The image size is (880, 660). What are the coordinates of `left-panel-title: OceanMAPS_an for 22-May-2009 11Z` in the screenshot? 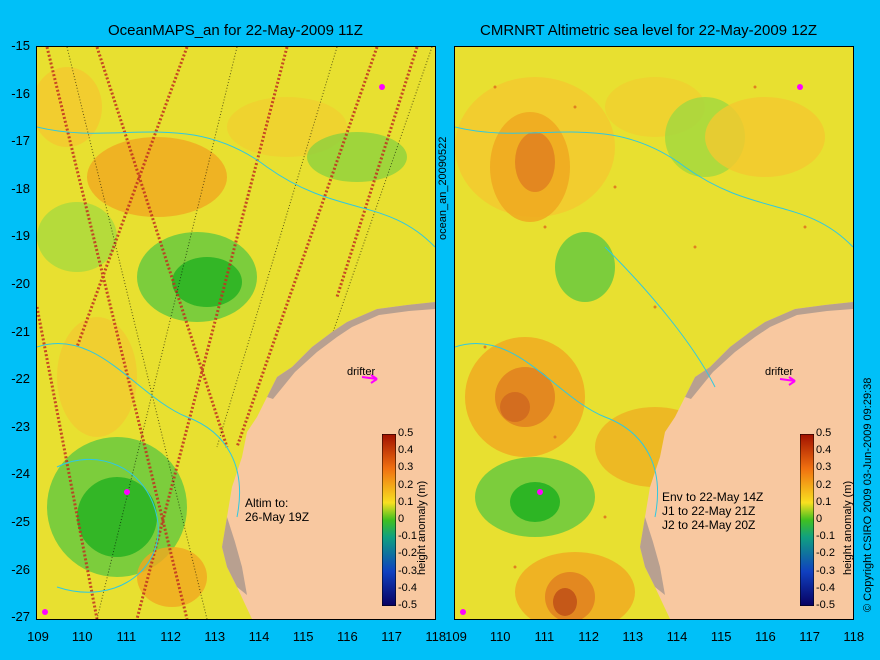 It's located at (235, 30).